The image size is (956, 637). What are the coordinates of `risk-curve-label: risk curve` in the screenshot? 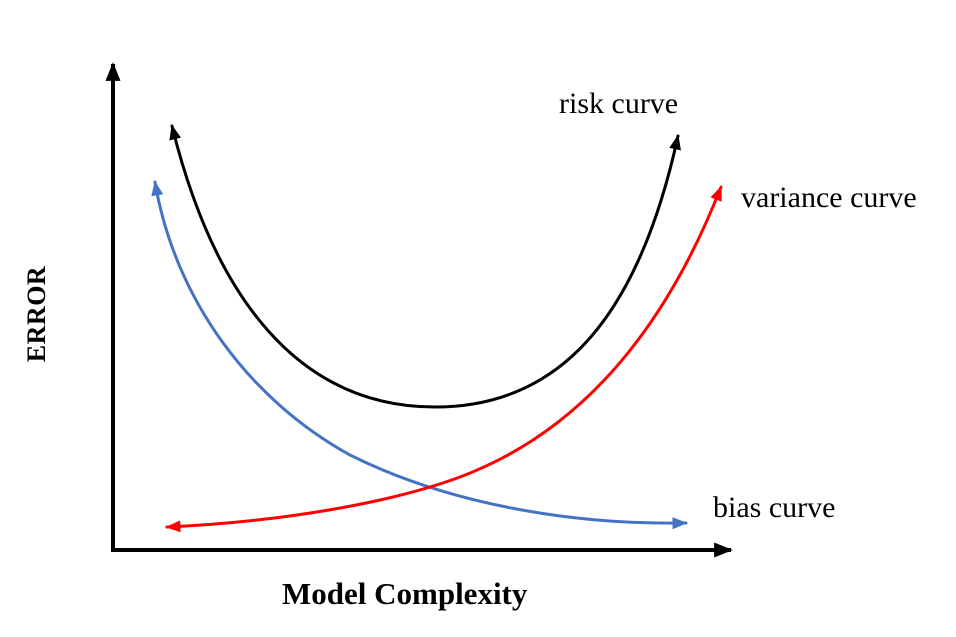 It's located at (619, 103).